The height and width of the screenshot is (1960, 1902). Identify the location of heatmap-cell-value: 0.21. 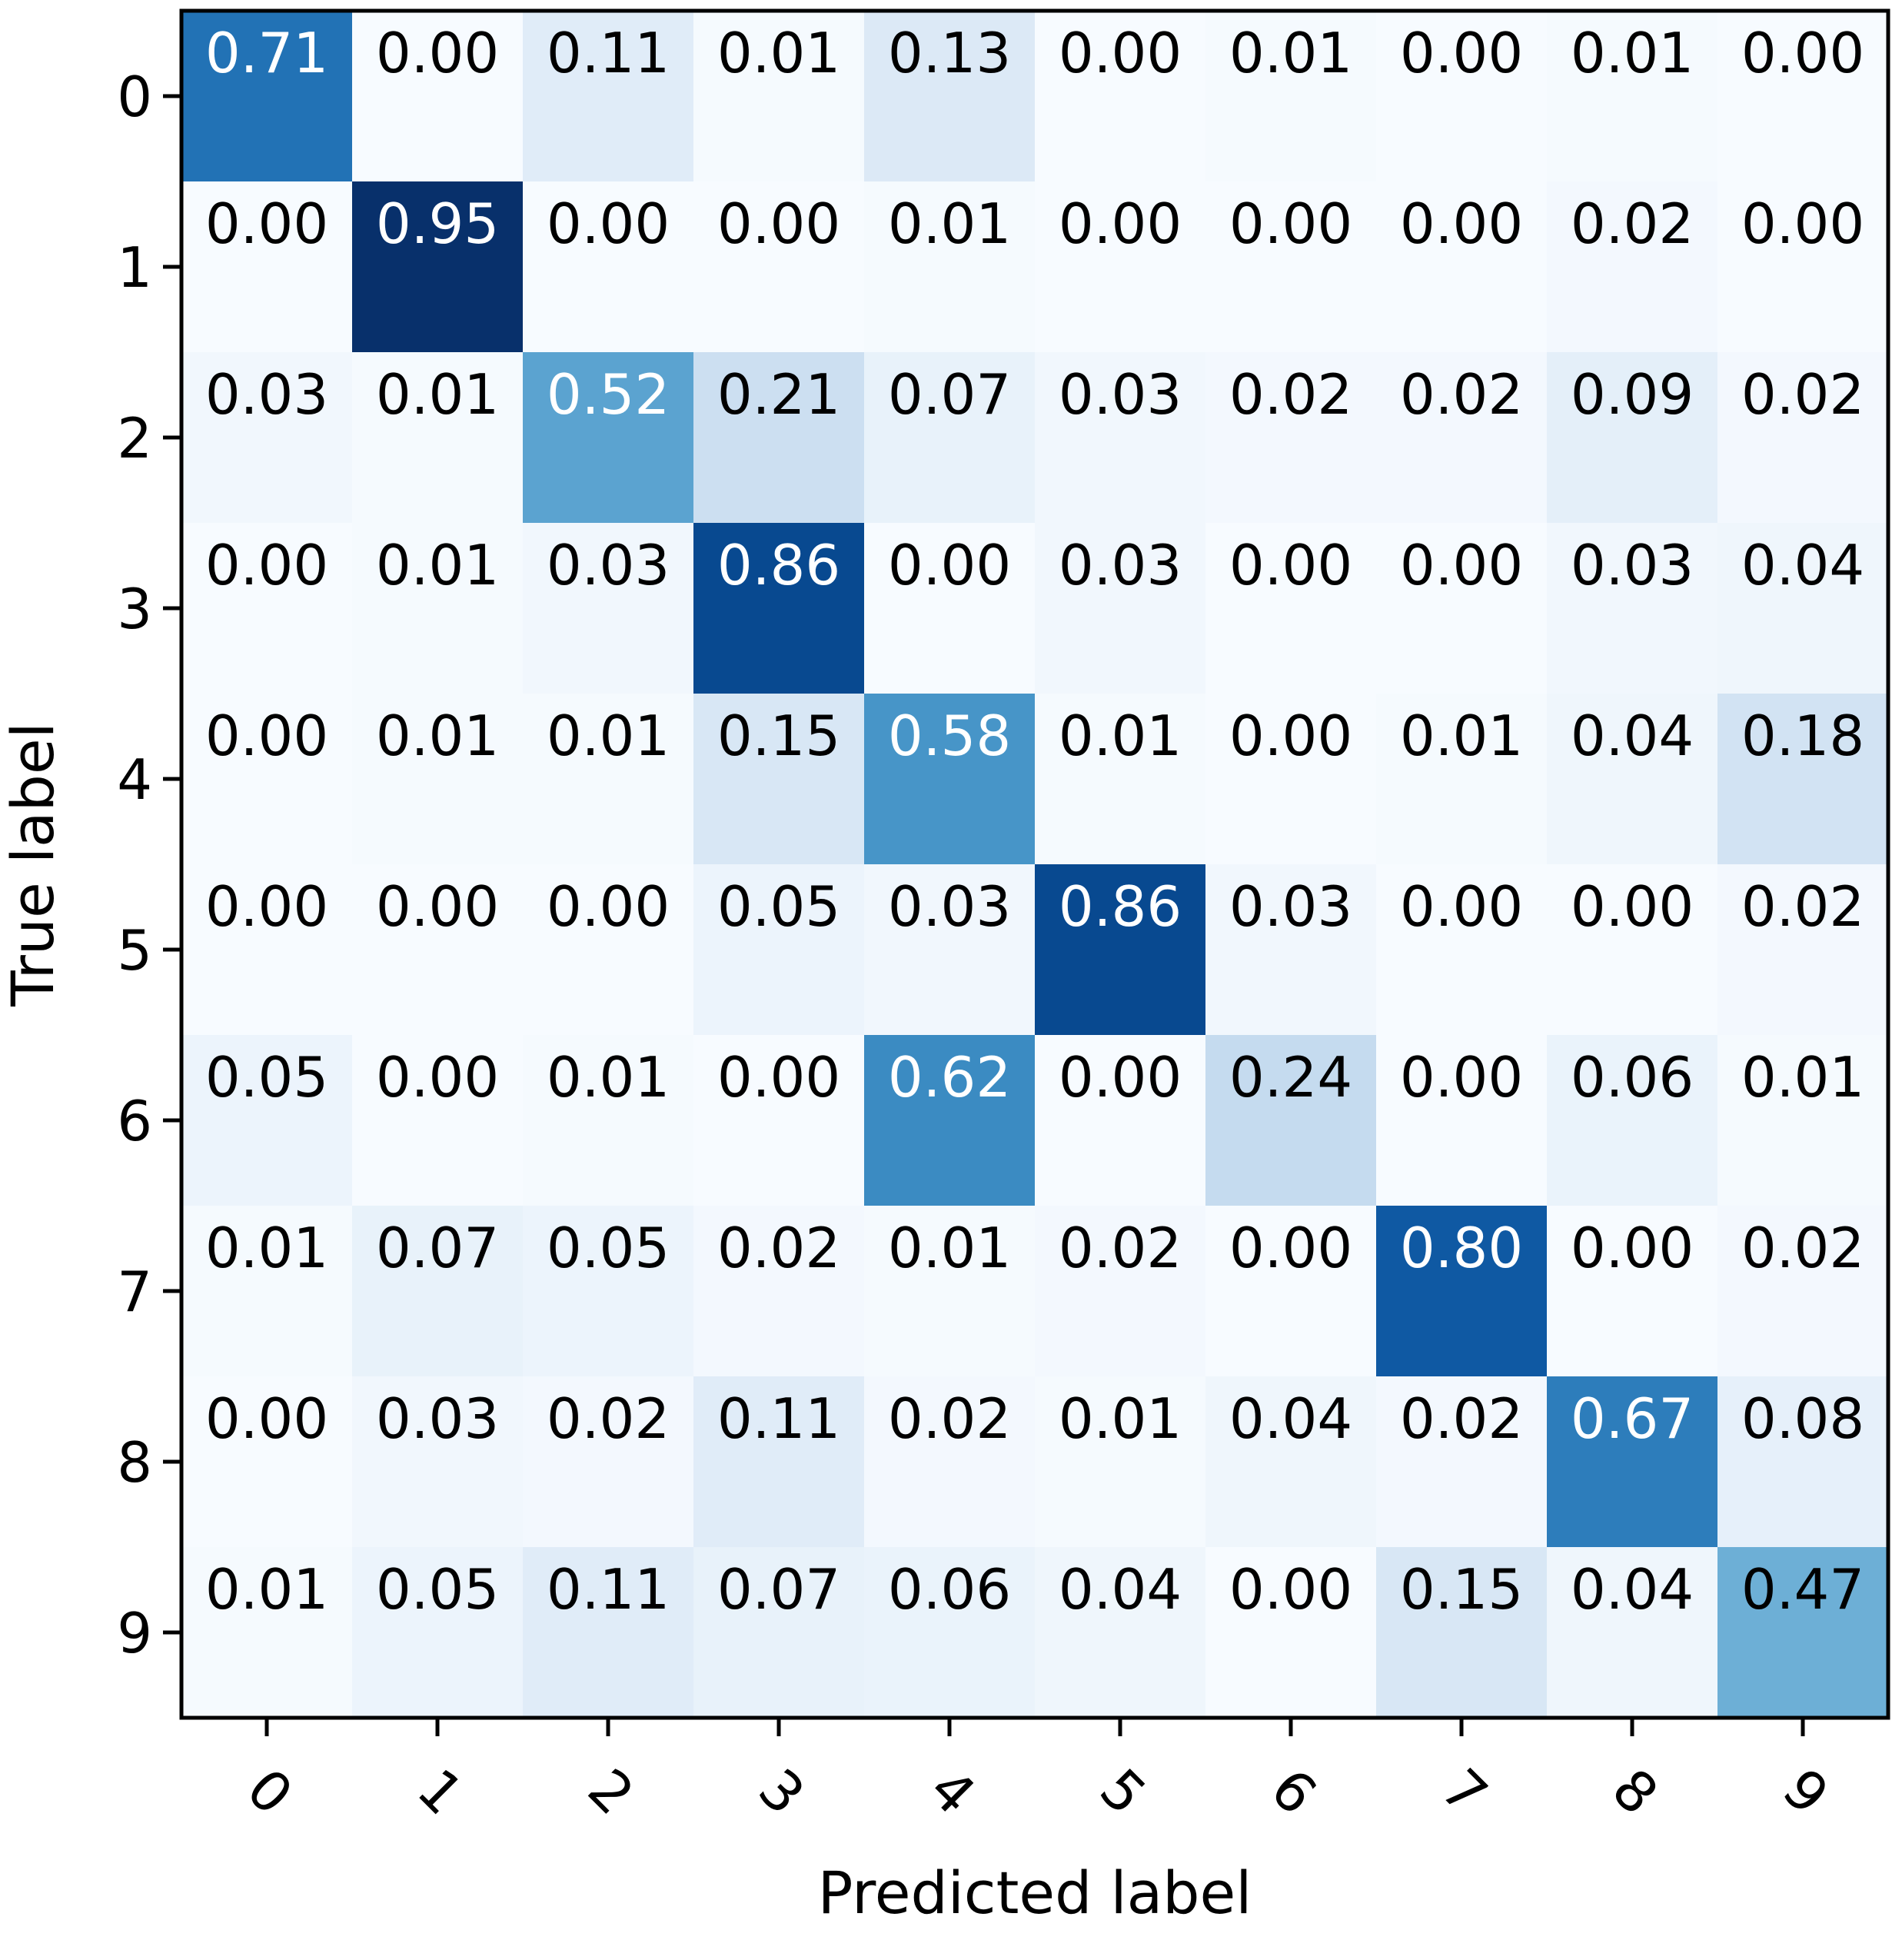
(778, 395).